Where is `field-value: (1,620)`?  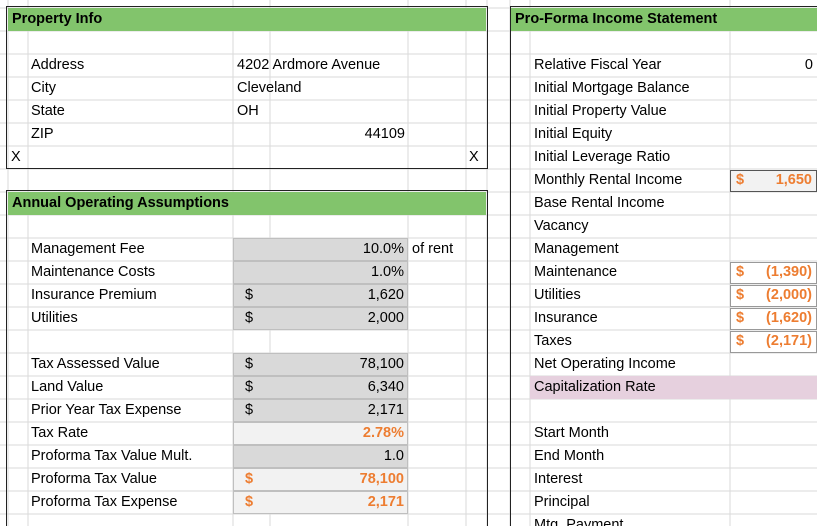 field-value: (1,620) is located at coordinates (789, 318).